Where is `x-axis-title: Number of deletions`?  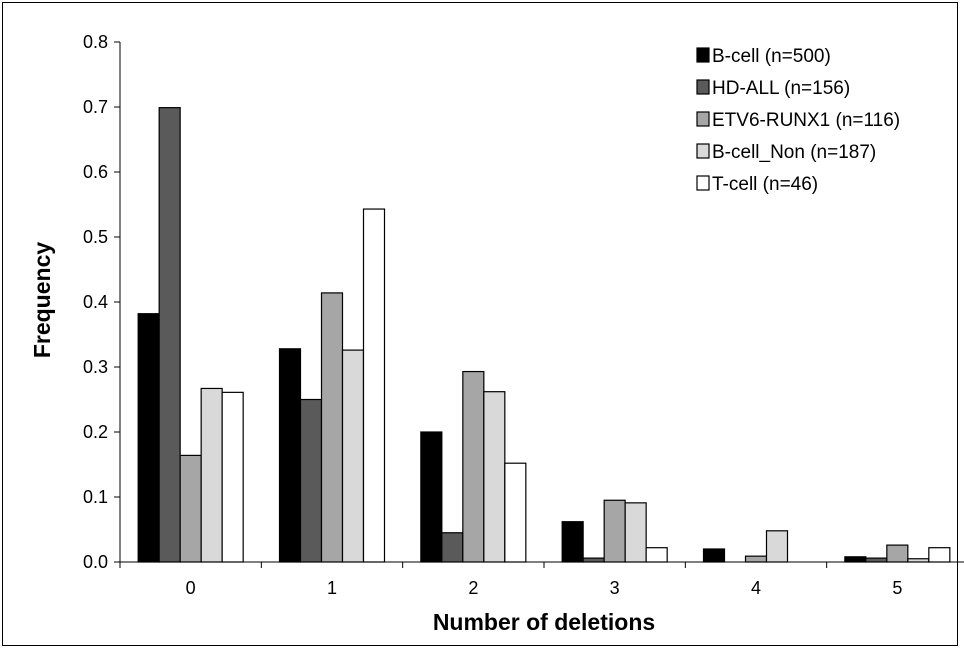
x-axis-title: Number of deletions is located at coordinates (544, 622).